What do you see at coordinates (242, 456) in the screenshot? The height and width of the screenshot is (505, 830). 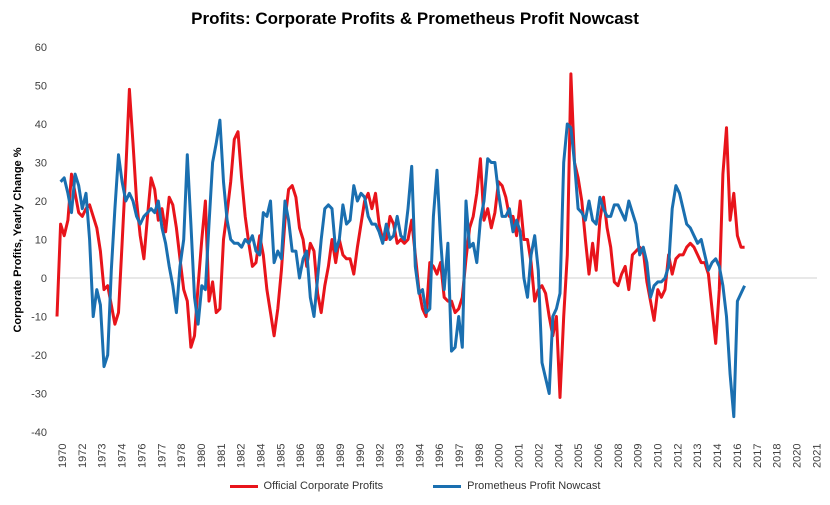 I see `x-tick-label: 1982` at bounding box center [242, 456].